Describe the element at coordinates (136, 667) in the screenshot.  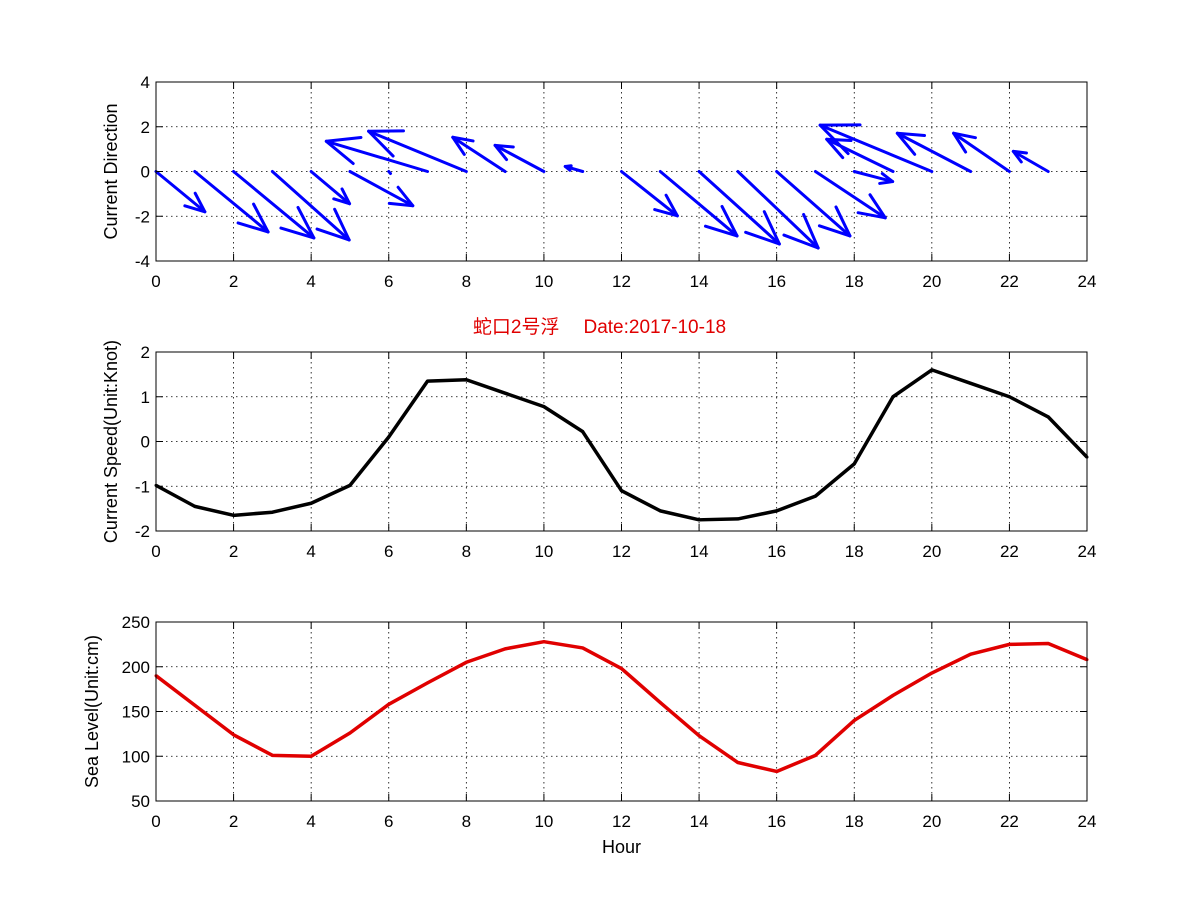
I see `y-tick-label: 200` at that location.